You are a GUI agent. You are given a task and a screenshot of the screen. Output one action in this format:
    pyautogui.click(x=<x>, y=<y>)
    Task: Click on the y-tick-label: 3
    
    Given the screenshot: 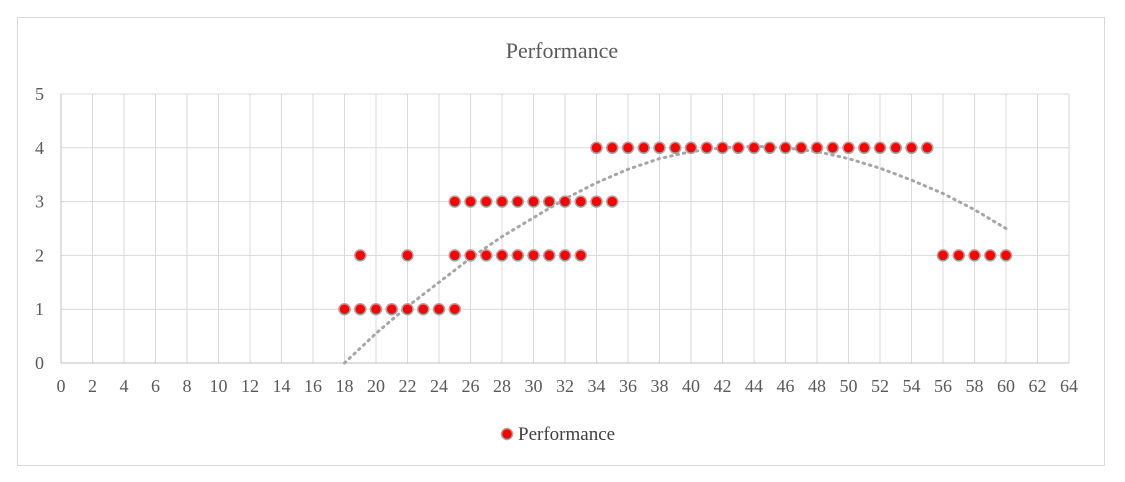 What is the action you would take?
    pyautogui.click(x=39, y=202)
    